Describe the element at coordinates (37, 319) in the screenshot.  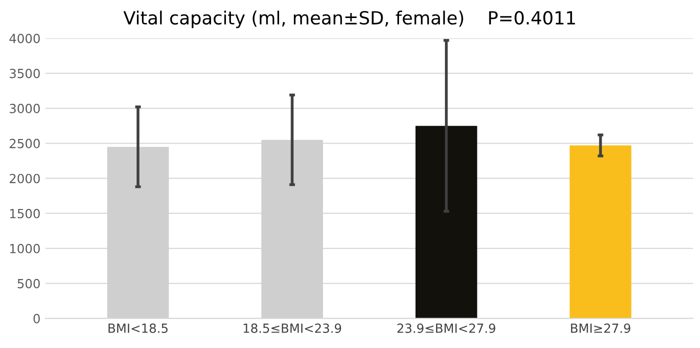
I see `y-tick-label: 0` at that location.